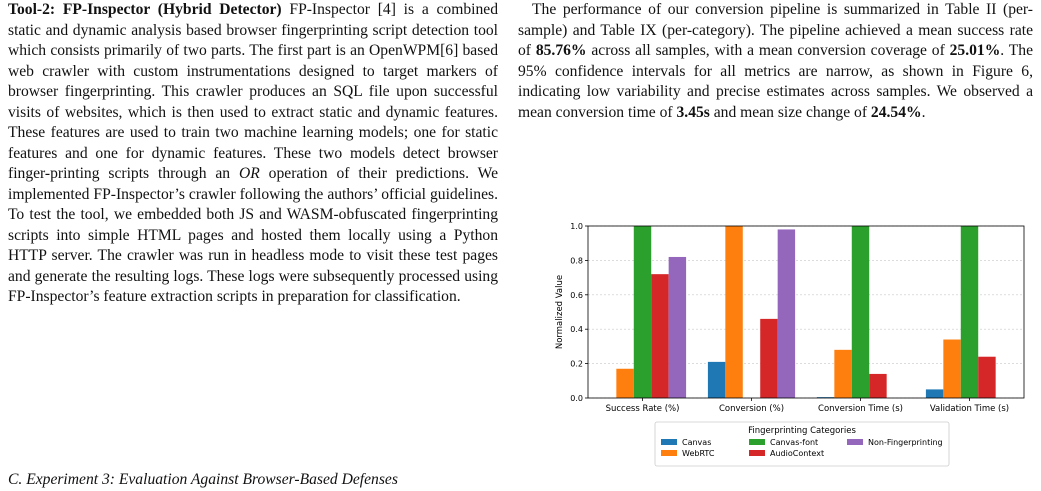  What do you see at coordinates (145, 9) in the screenshot?
I see `tool-heading: Tool-2: FP-Inspector (Hybrid Detector)` at bounding box center [145, 9].